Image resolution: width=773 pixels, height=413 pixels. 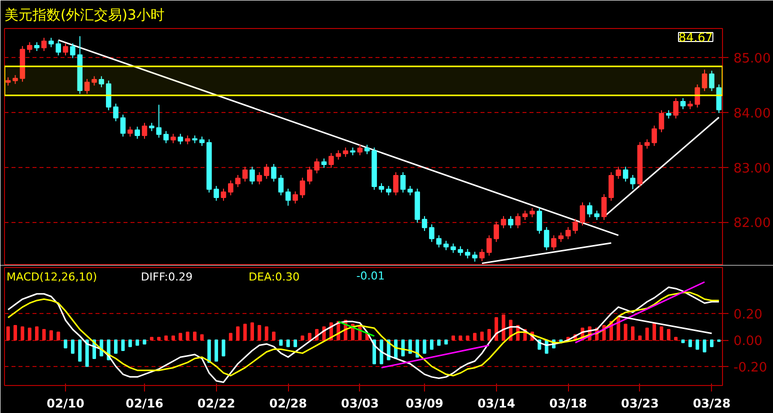 I want to click on x-tick-label: 03/03, so click(x=360, y=403).